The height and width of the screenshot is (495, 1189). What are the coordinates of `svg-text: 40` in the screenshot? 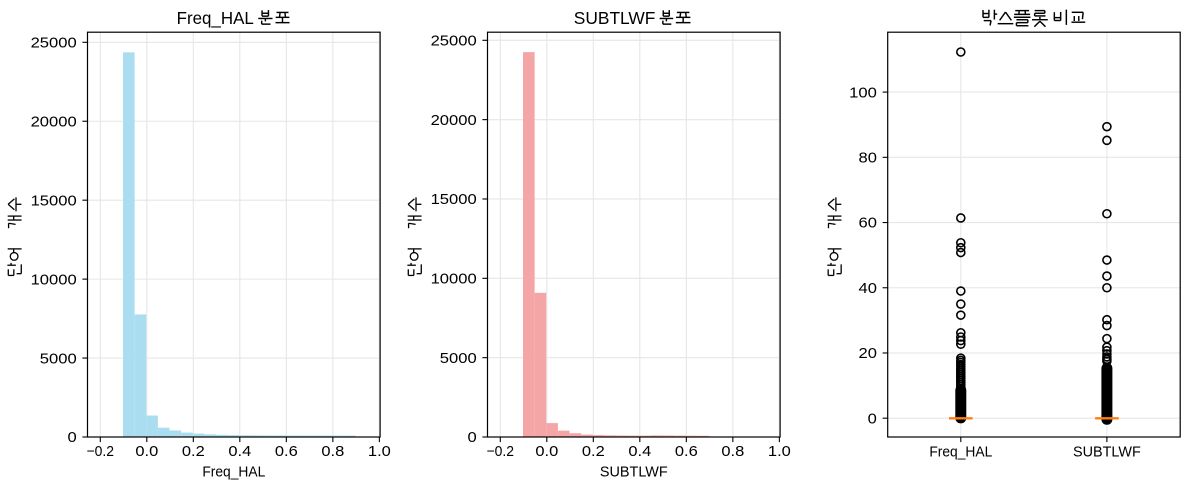 It's located at (868, 289).